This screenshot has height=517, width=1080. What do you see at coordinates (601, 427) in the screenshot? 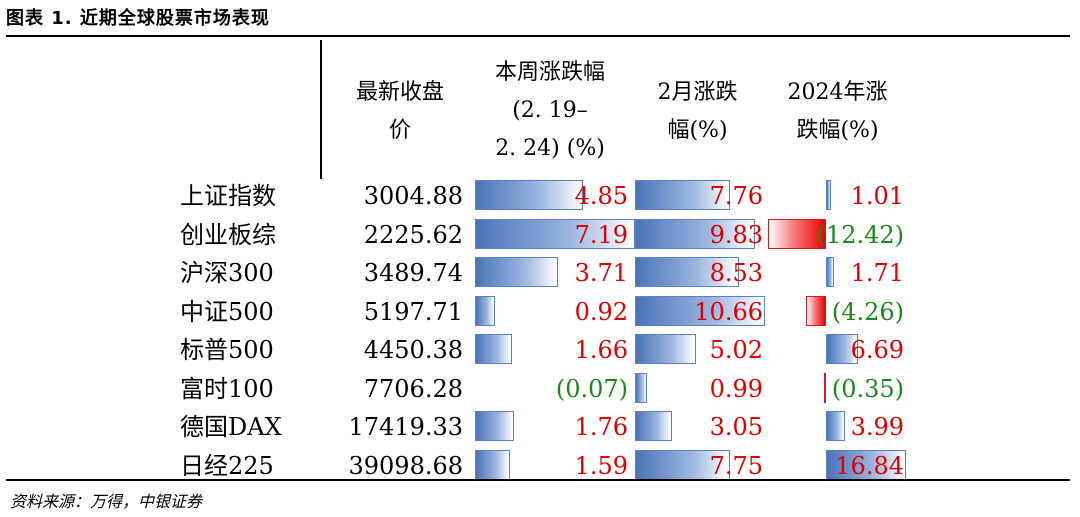
I see `value-week: 1.76` at bounding box center [601, 427].